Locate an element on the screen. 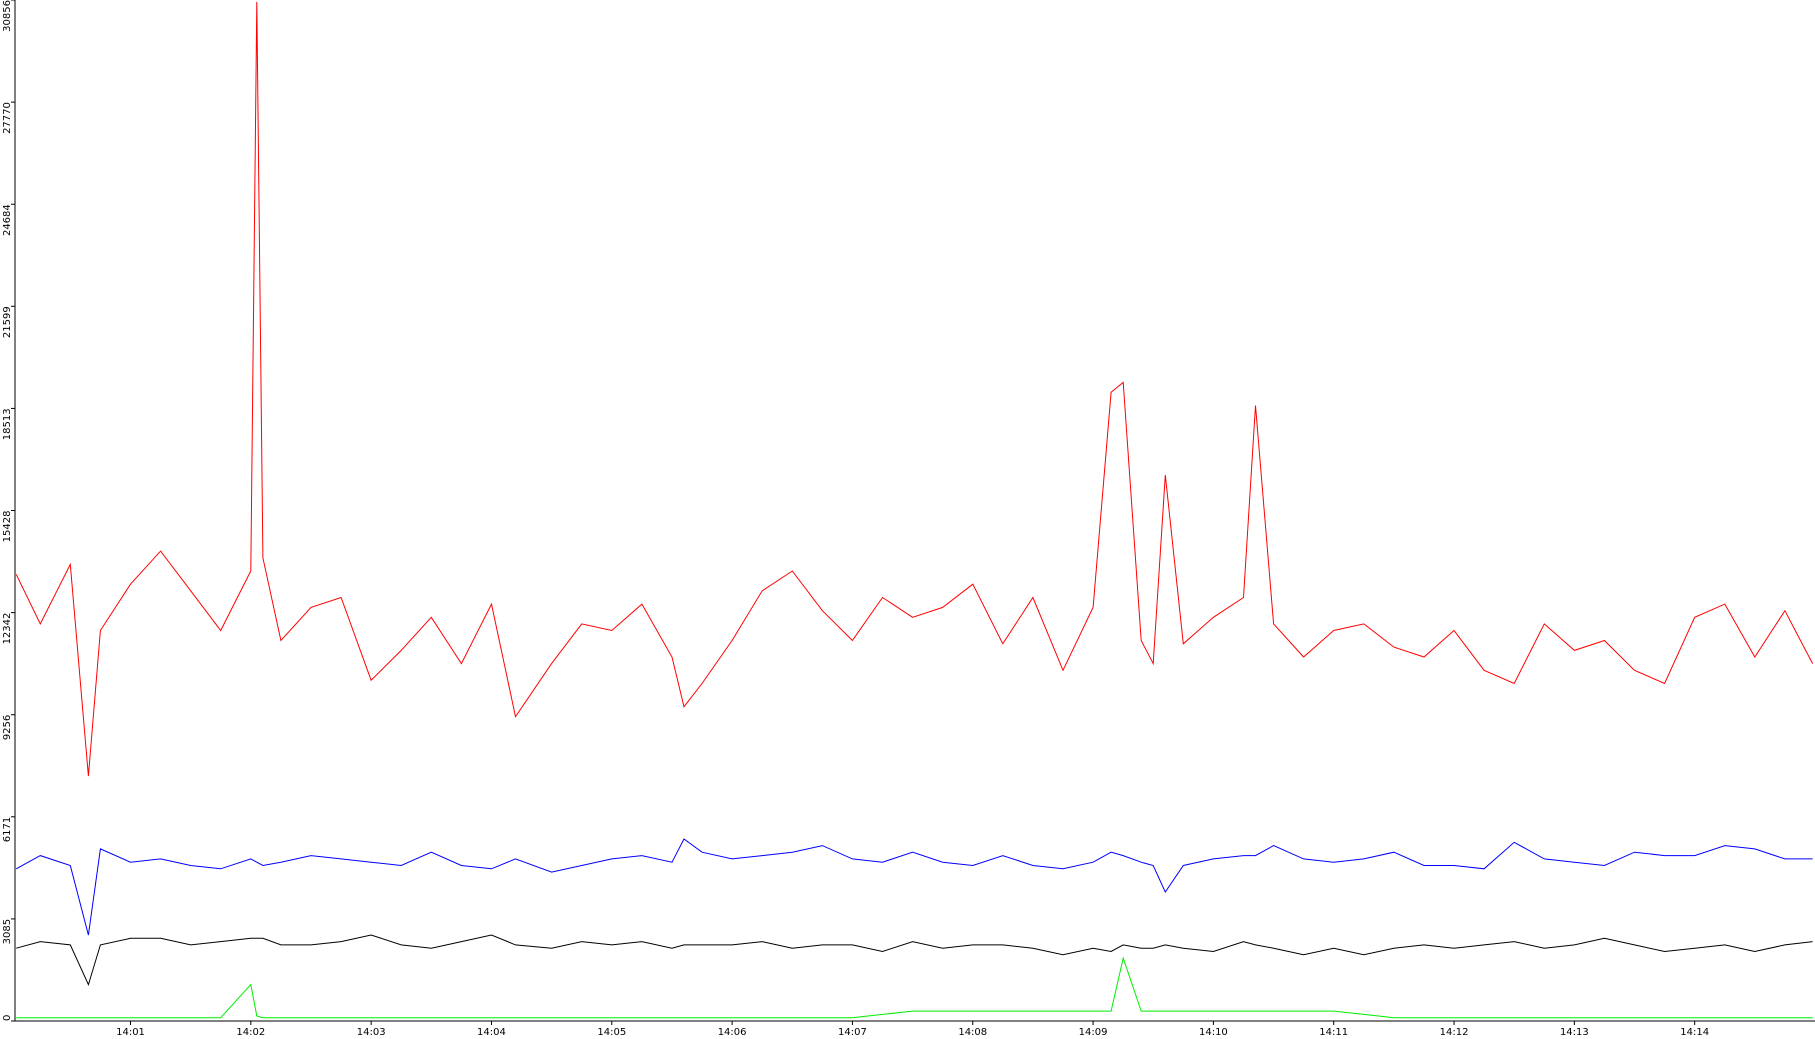 The width and height of the screenshot is (1815, 1039). x-tick-label: 14:10 is located at coordinates (1213, 1032).